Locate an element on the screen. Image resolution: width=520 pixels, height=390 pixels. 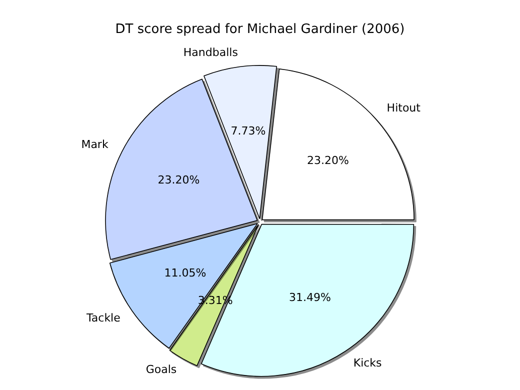
data-label: 7.73% is located at coordinates (248, 131).